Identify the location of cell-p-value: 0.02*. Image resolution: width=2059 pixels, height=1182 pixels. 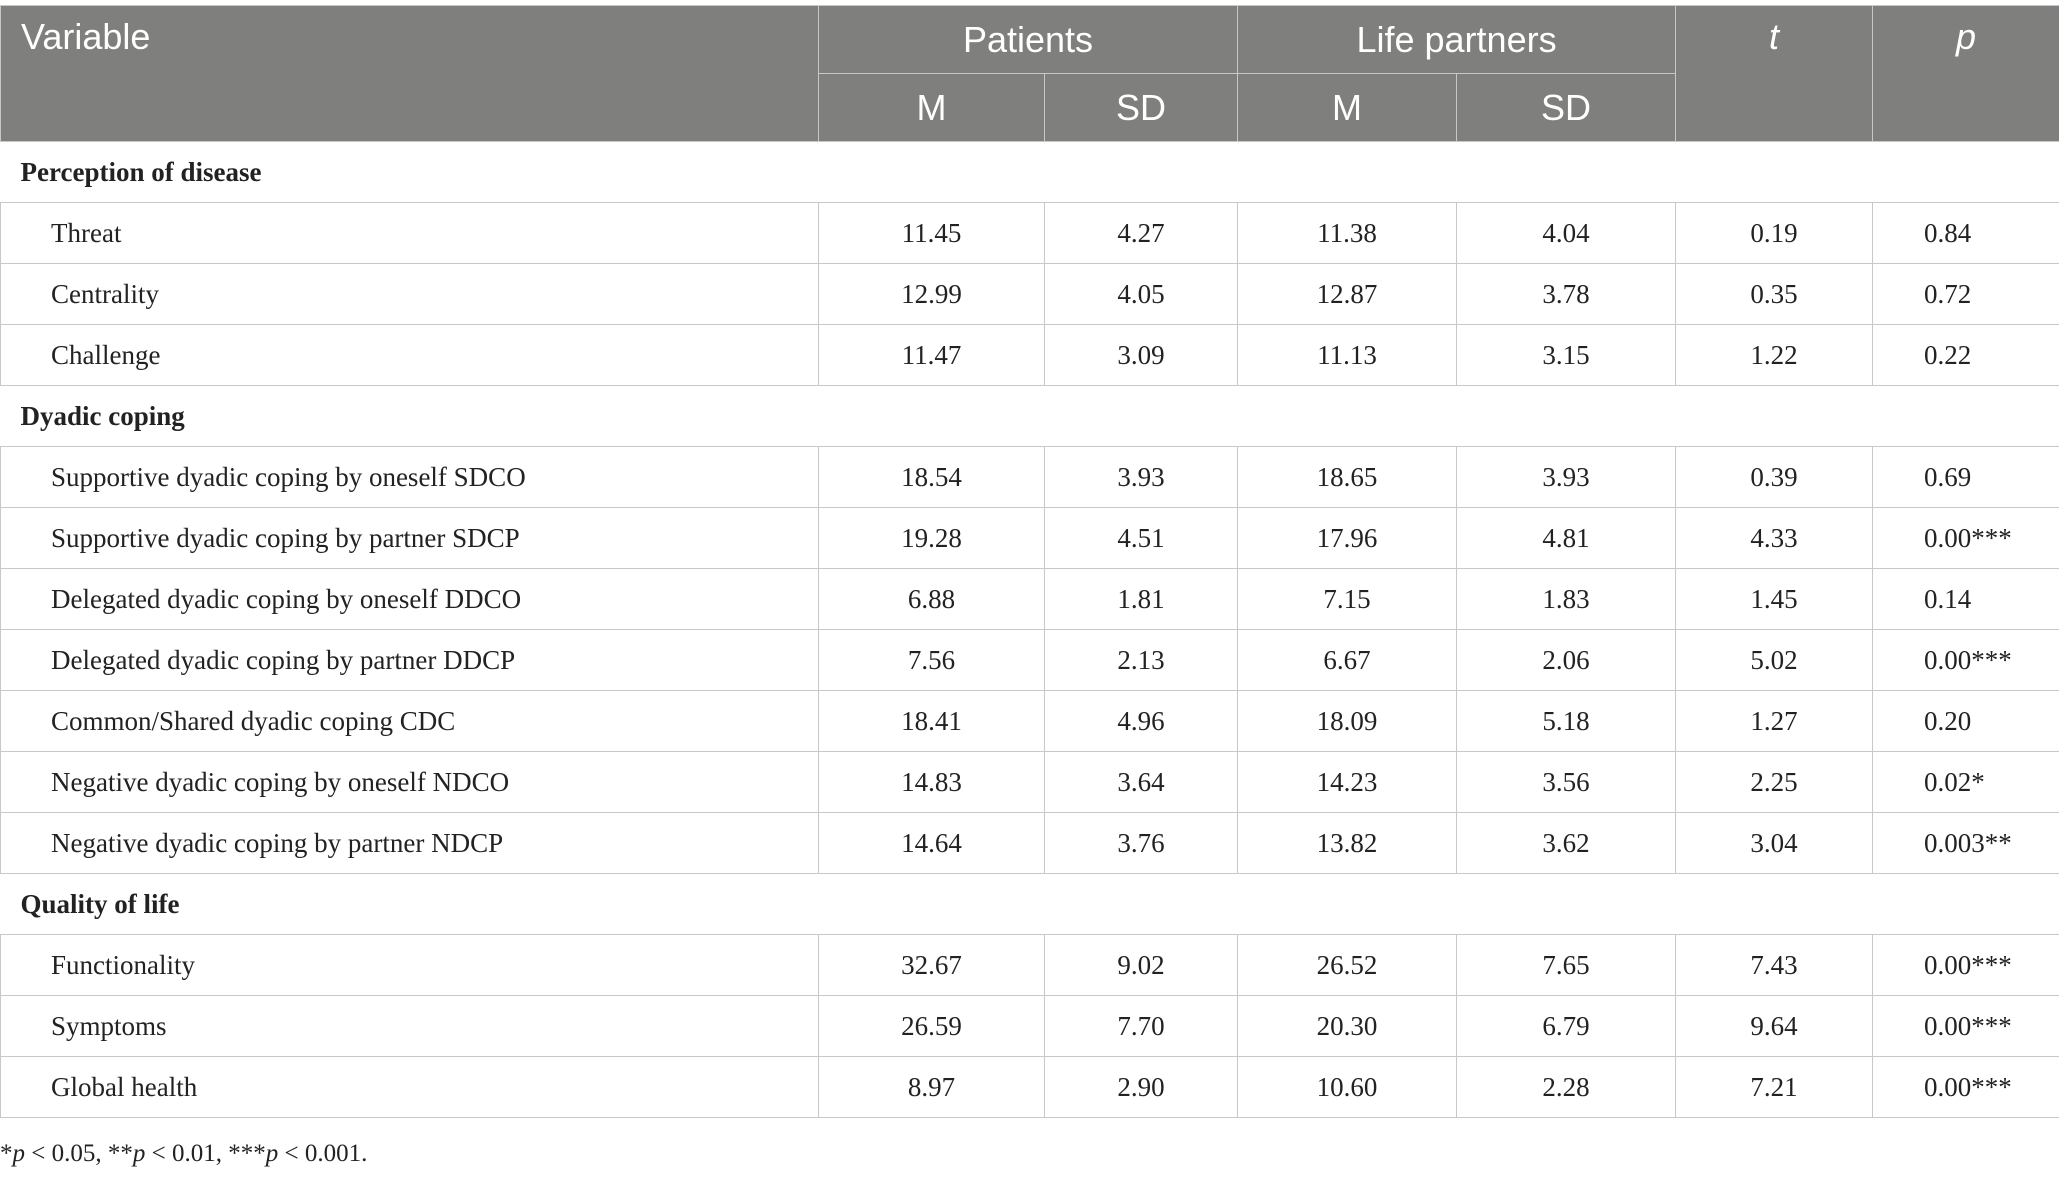
(1965, 782).